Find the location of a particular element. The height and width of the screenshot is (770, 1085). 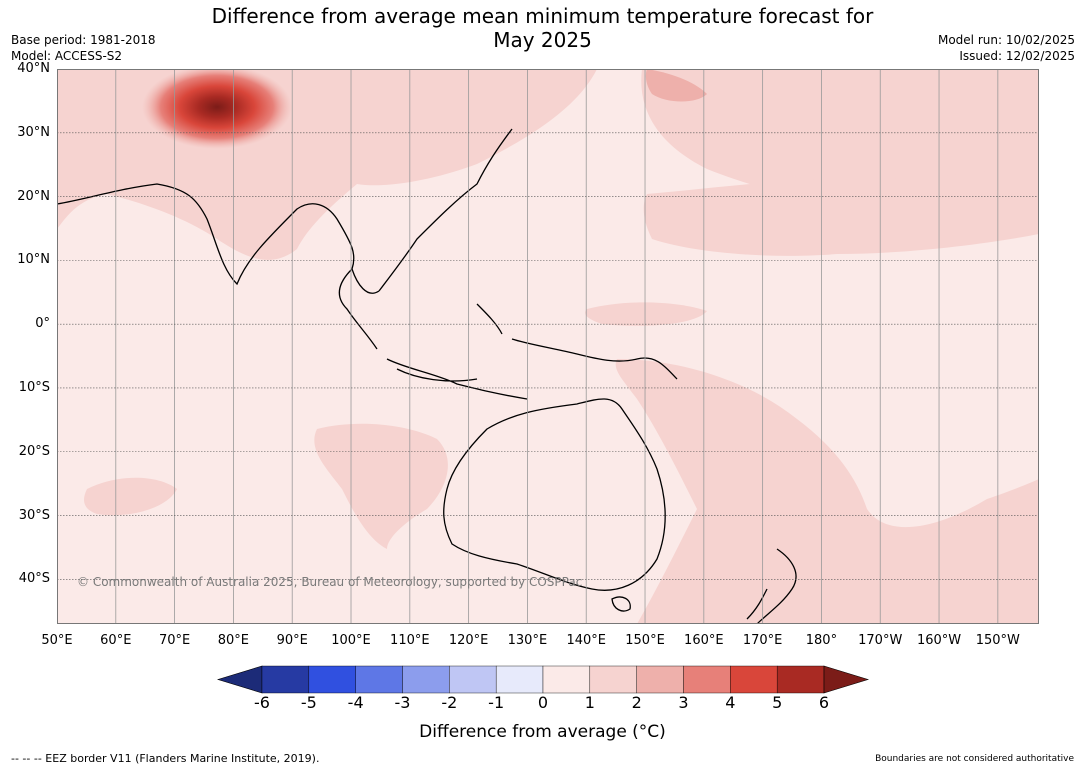

latitude-label: 10°N is located at coordinates (33, 260).